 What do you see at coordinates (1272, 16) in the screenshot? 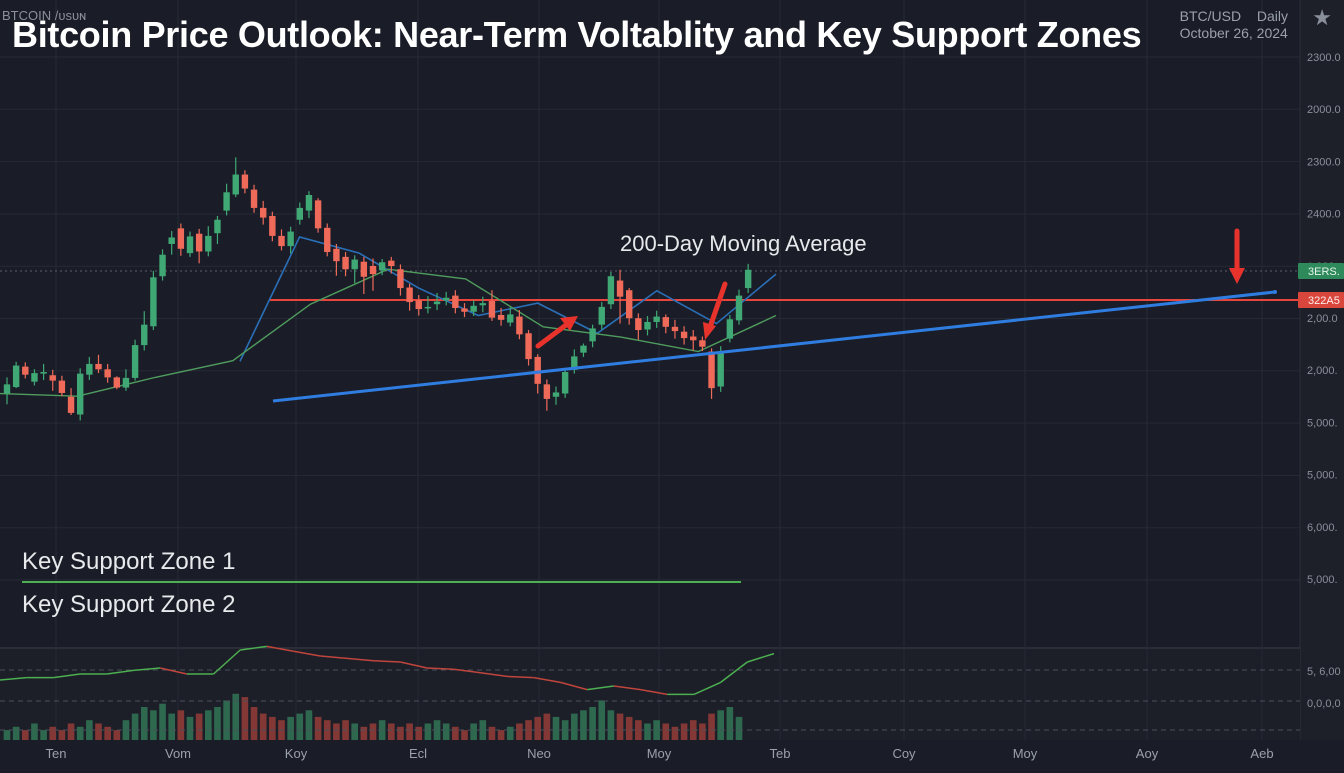
I see `interval: Daily` at bounding box center [1272, 16].